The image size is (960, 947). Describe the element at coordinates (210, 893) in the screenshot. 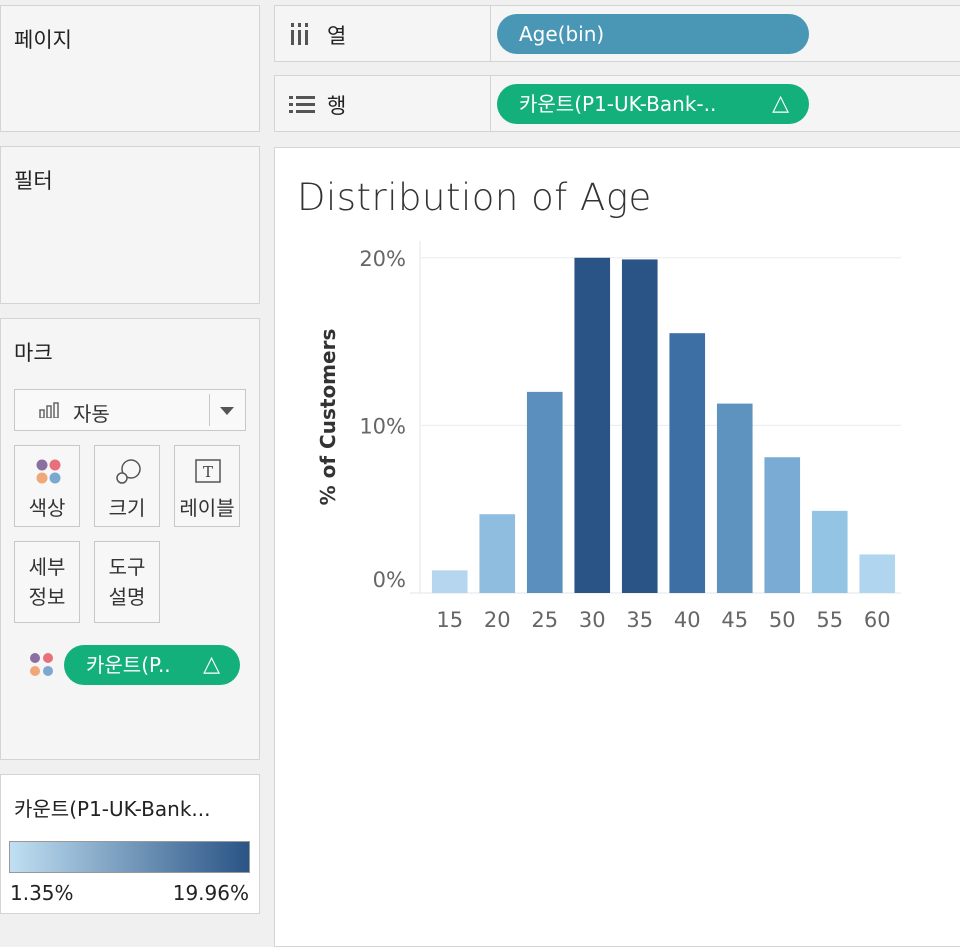

I see `legend-max-label: 19.96%` at that location.